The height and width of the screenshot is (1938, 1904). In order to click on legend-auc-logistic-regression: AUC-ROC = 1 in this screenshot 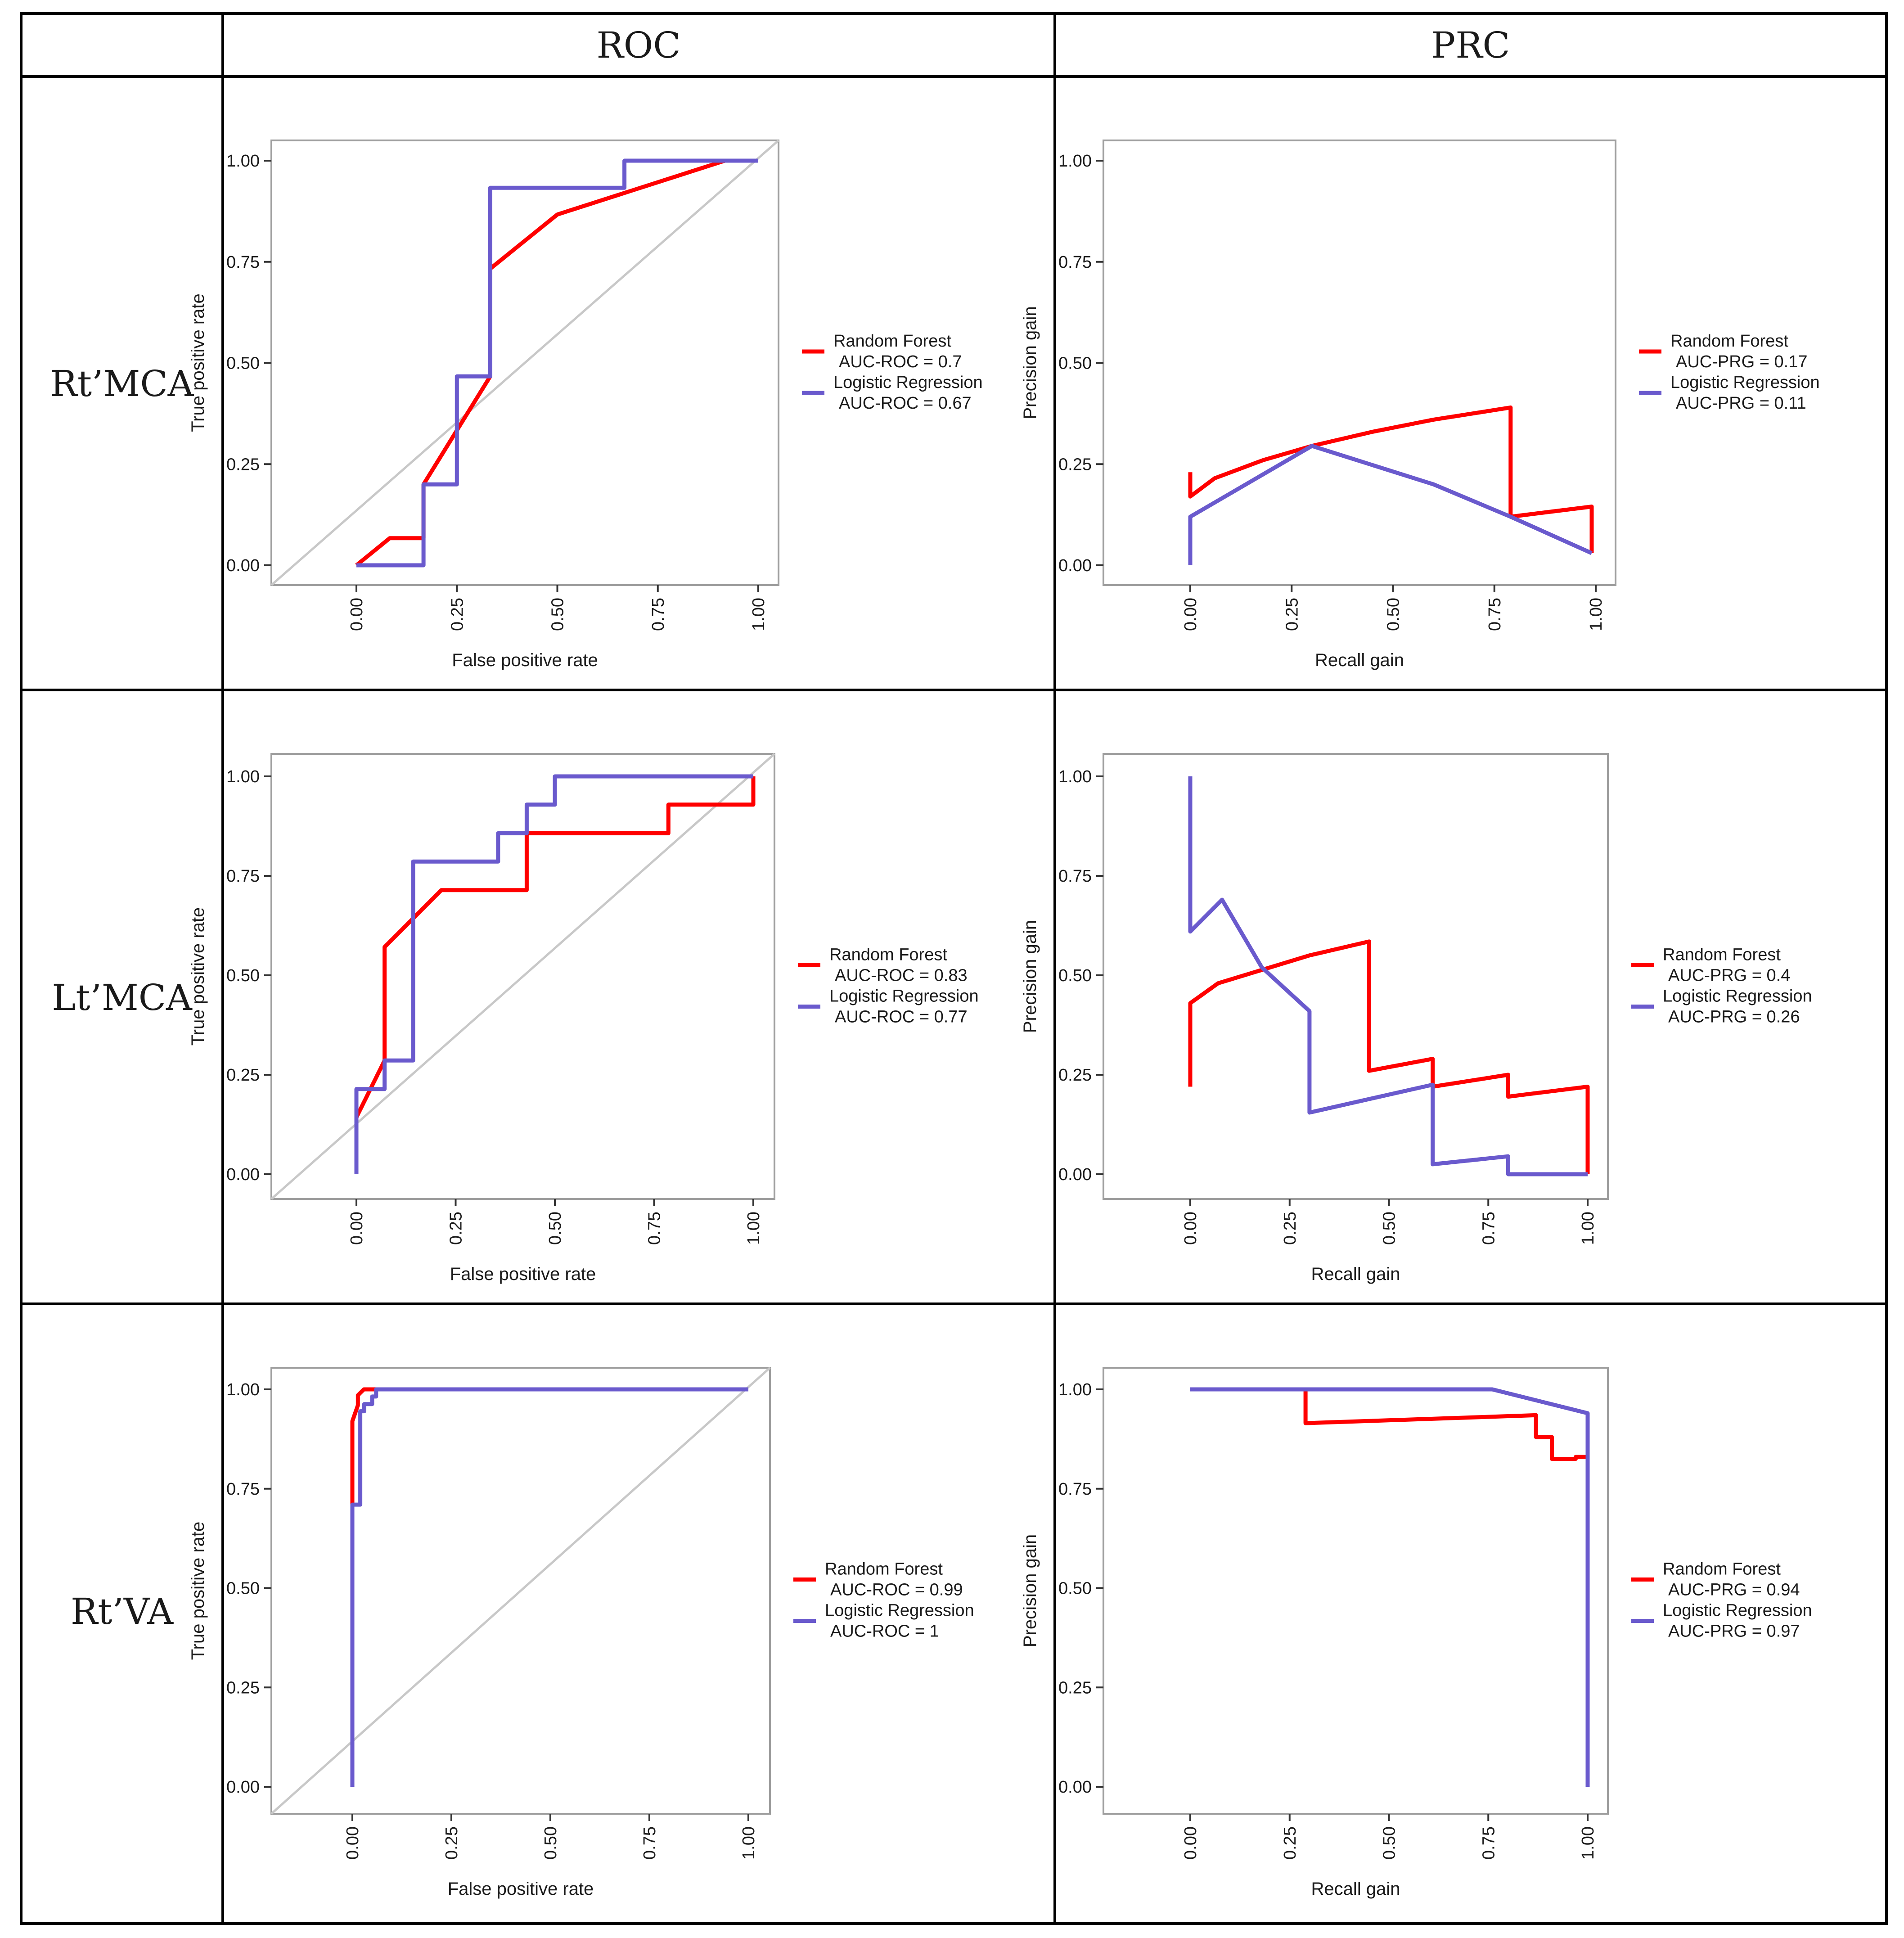, I will do `click(884, 1632)`.